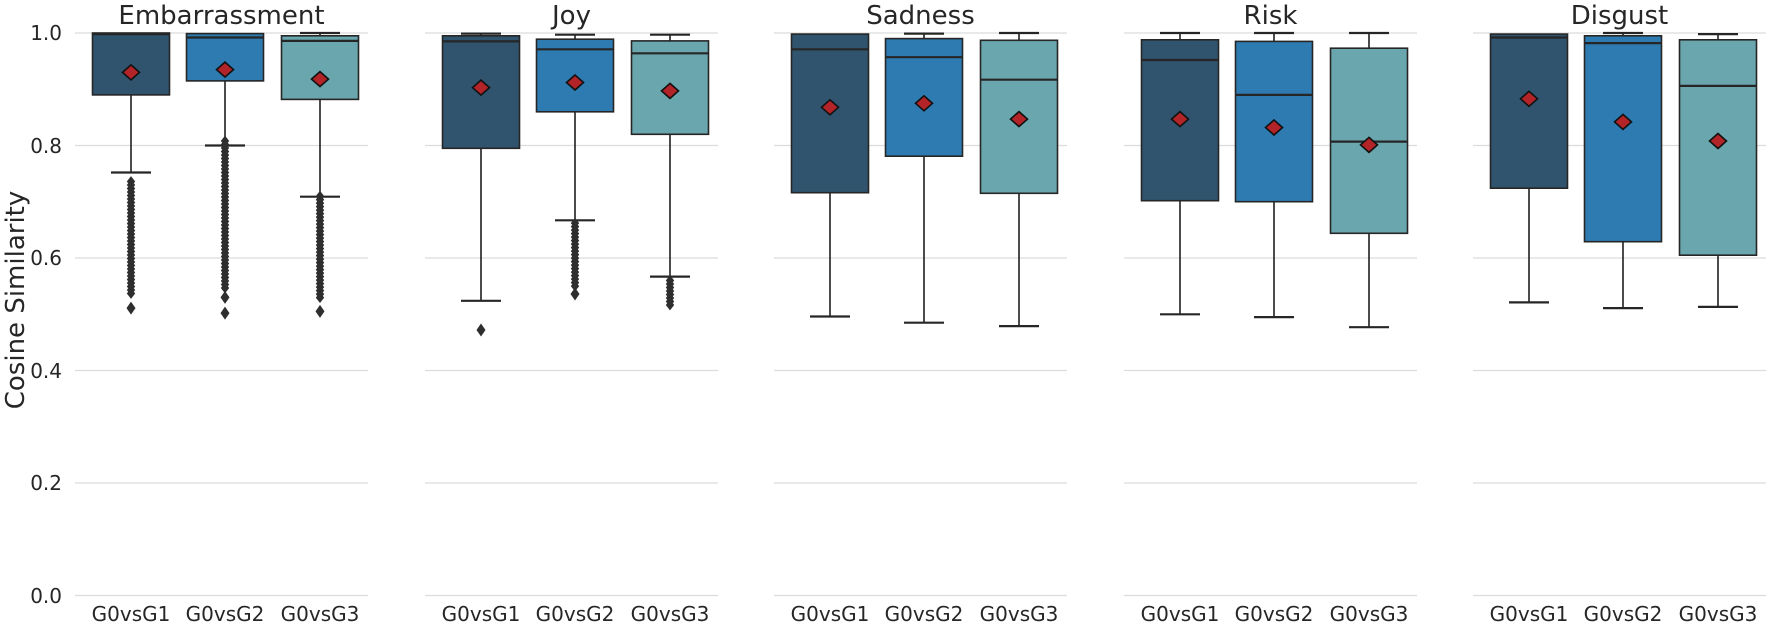  Describe the element at coordinates (16, 300) in the screenshot. I see `y-axis-label: Cosine Similarity` at that location.